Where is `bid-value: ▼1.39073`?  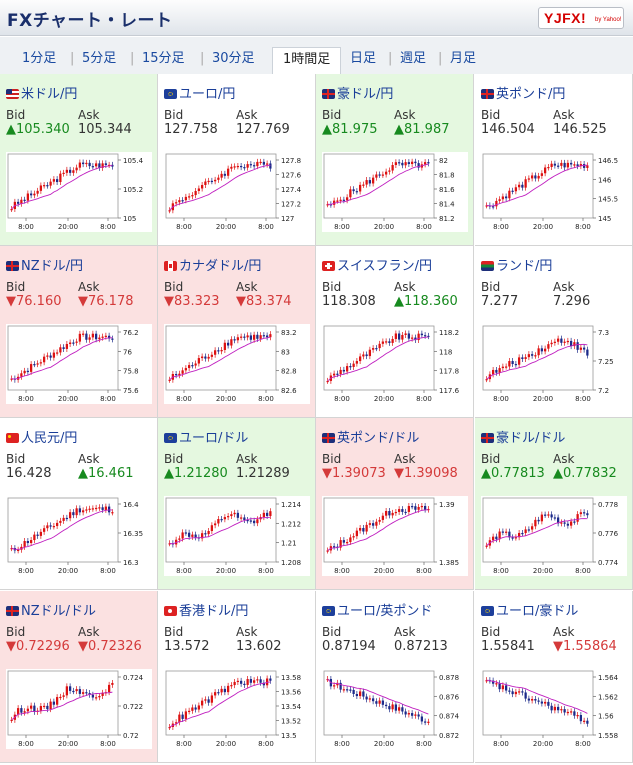 bid-value: ▼1.39073 is located at coordinates (354, 473).